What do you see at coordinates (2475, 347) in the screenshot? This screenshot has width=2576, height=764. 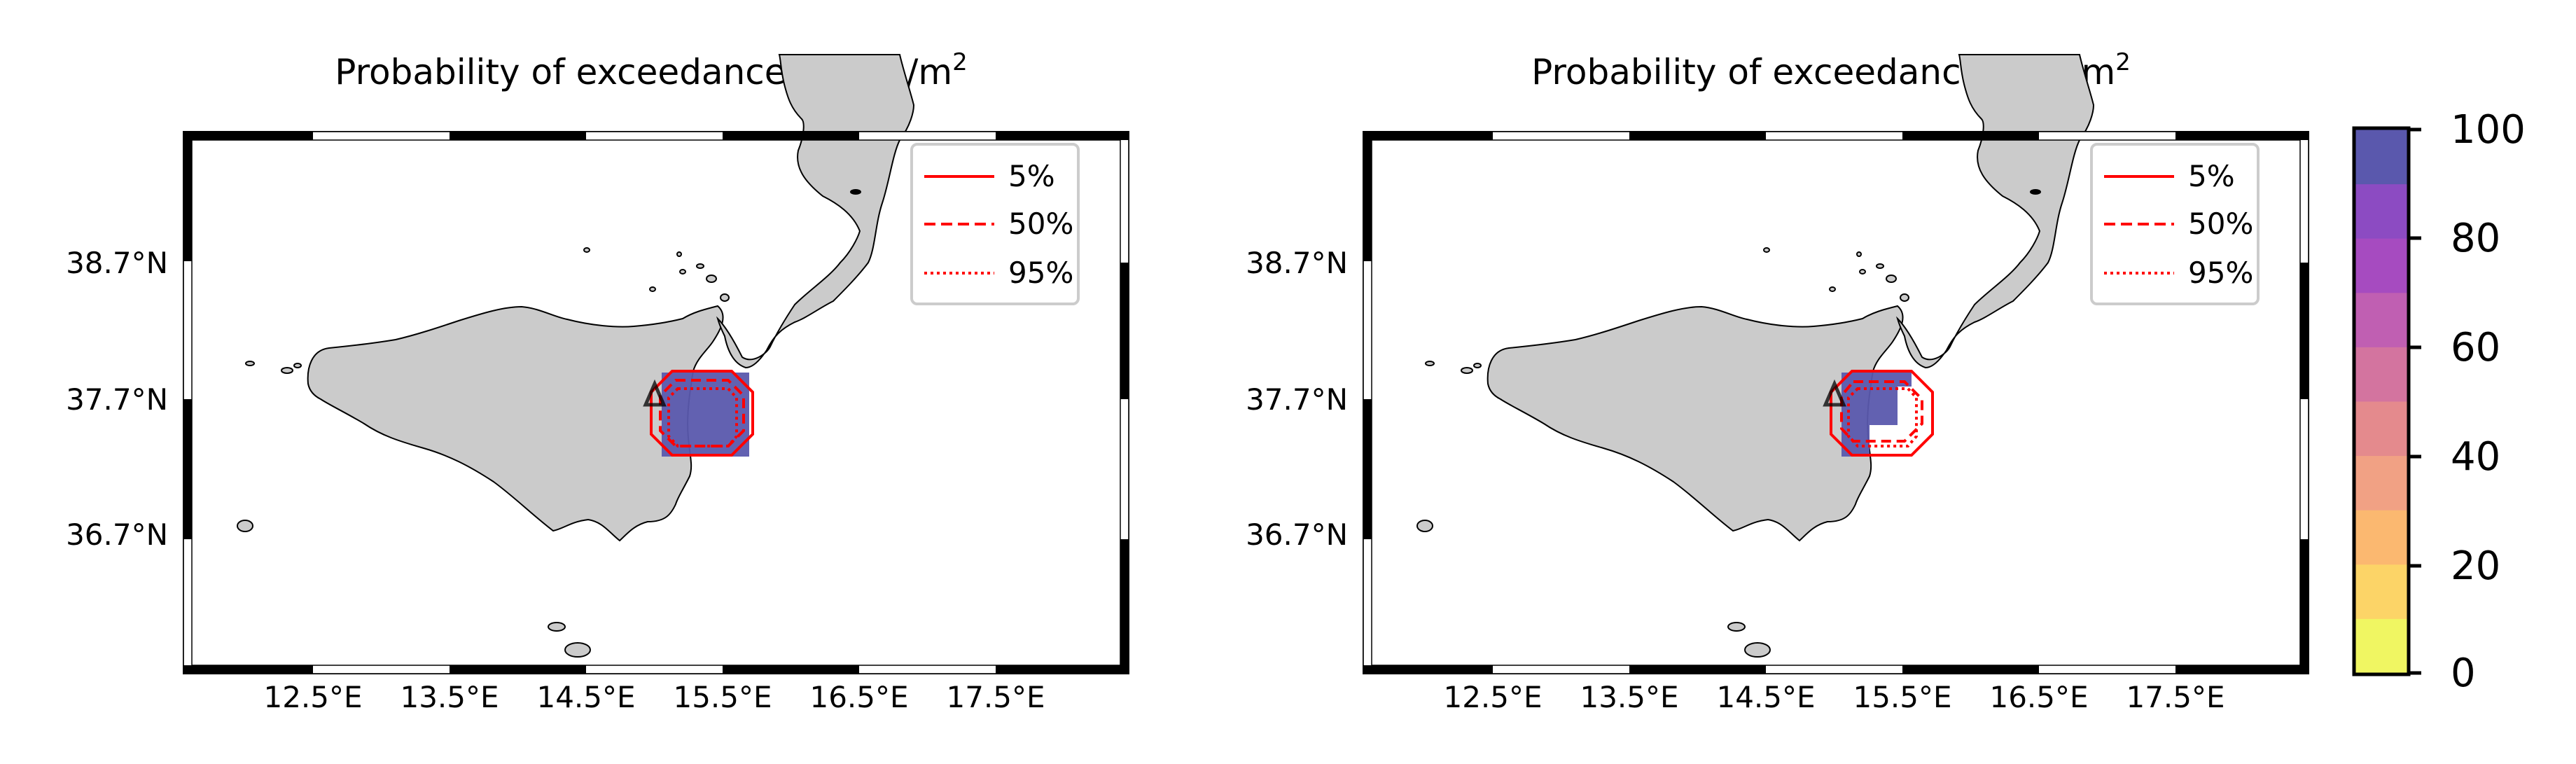 I see `colorbar-tick: 60` at bounding box center [2475, 347].